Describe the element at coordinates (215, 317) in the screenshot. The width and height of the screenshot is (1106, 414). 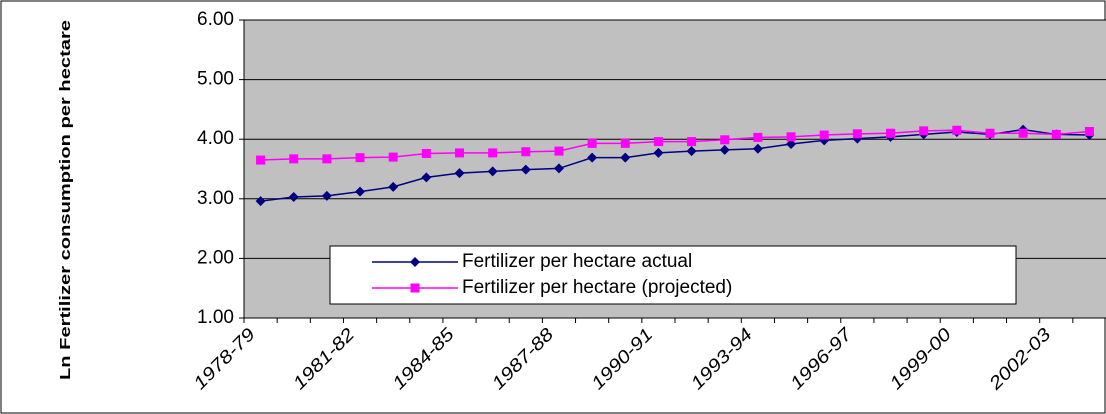
I see `y-tick-label: 1.00` at that location.